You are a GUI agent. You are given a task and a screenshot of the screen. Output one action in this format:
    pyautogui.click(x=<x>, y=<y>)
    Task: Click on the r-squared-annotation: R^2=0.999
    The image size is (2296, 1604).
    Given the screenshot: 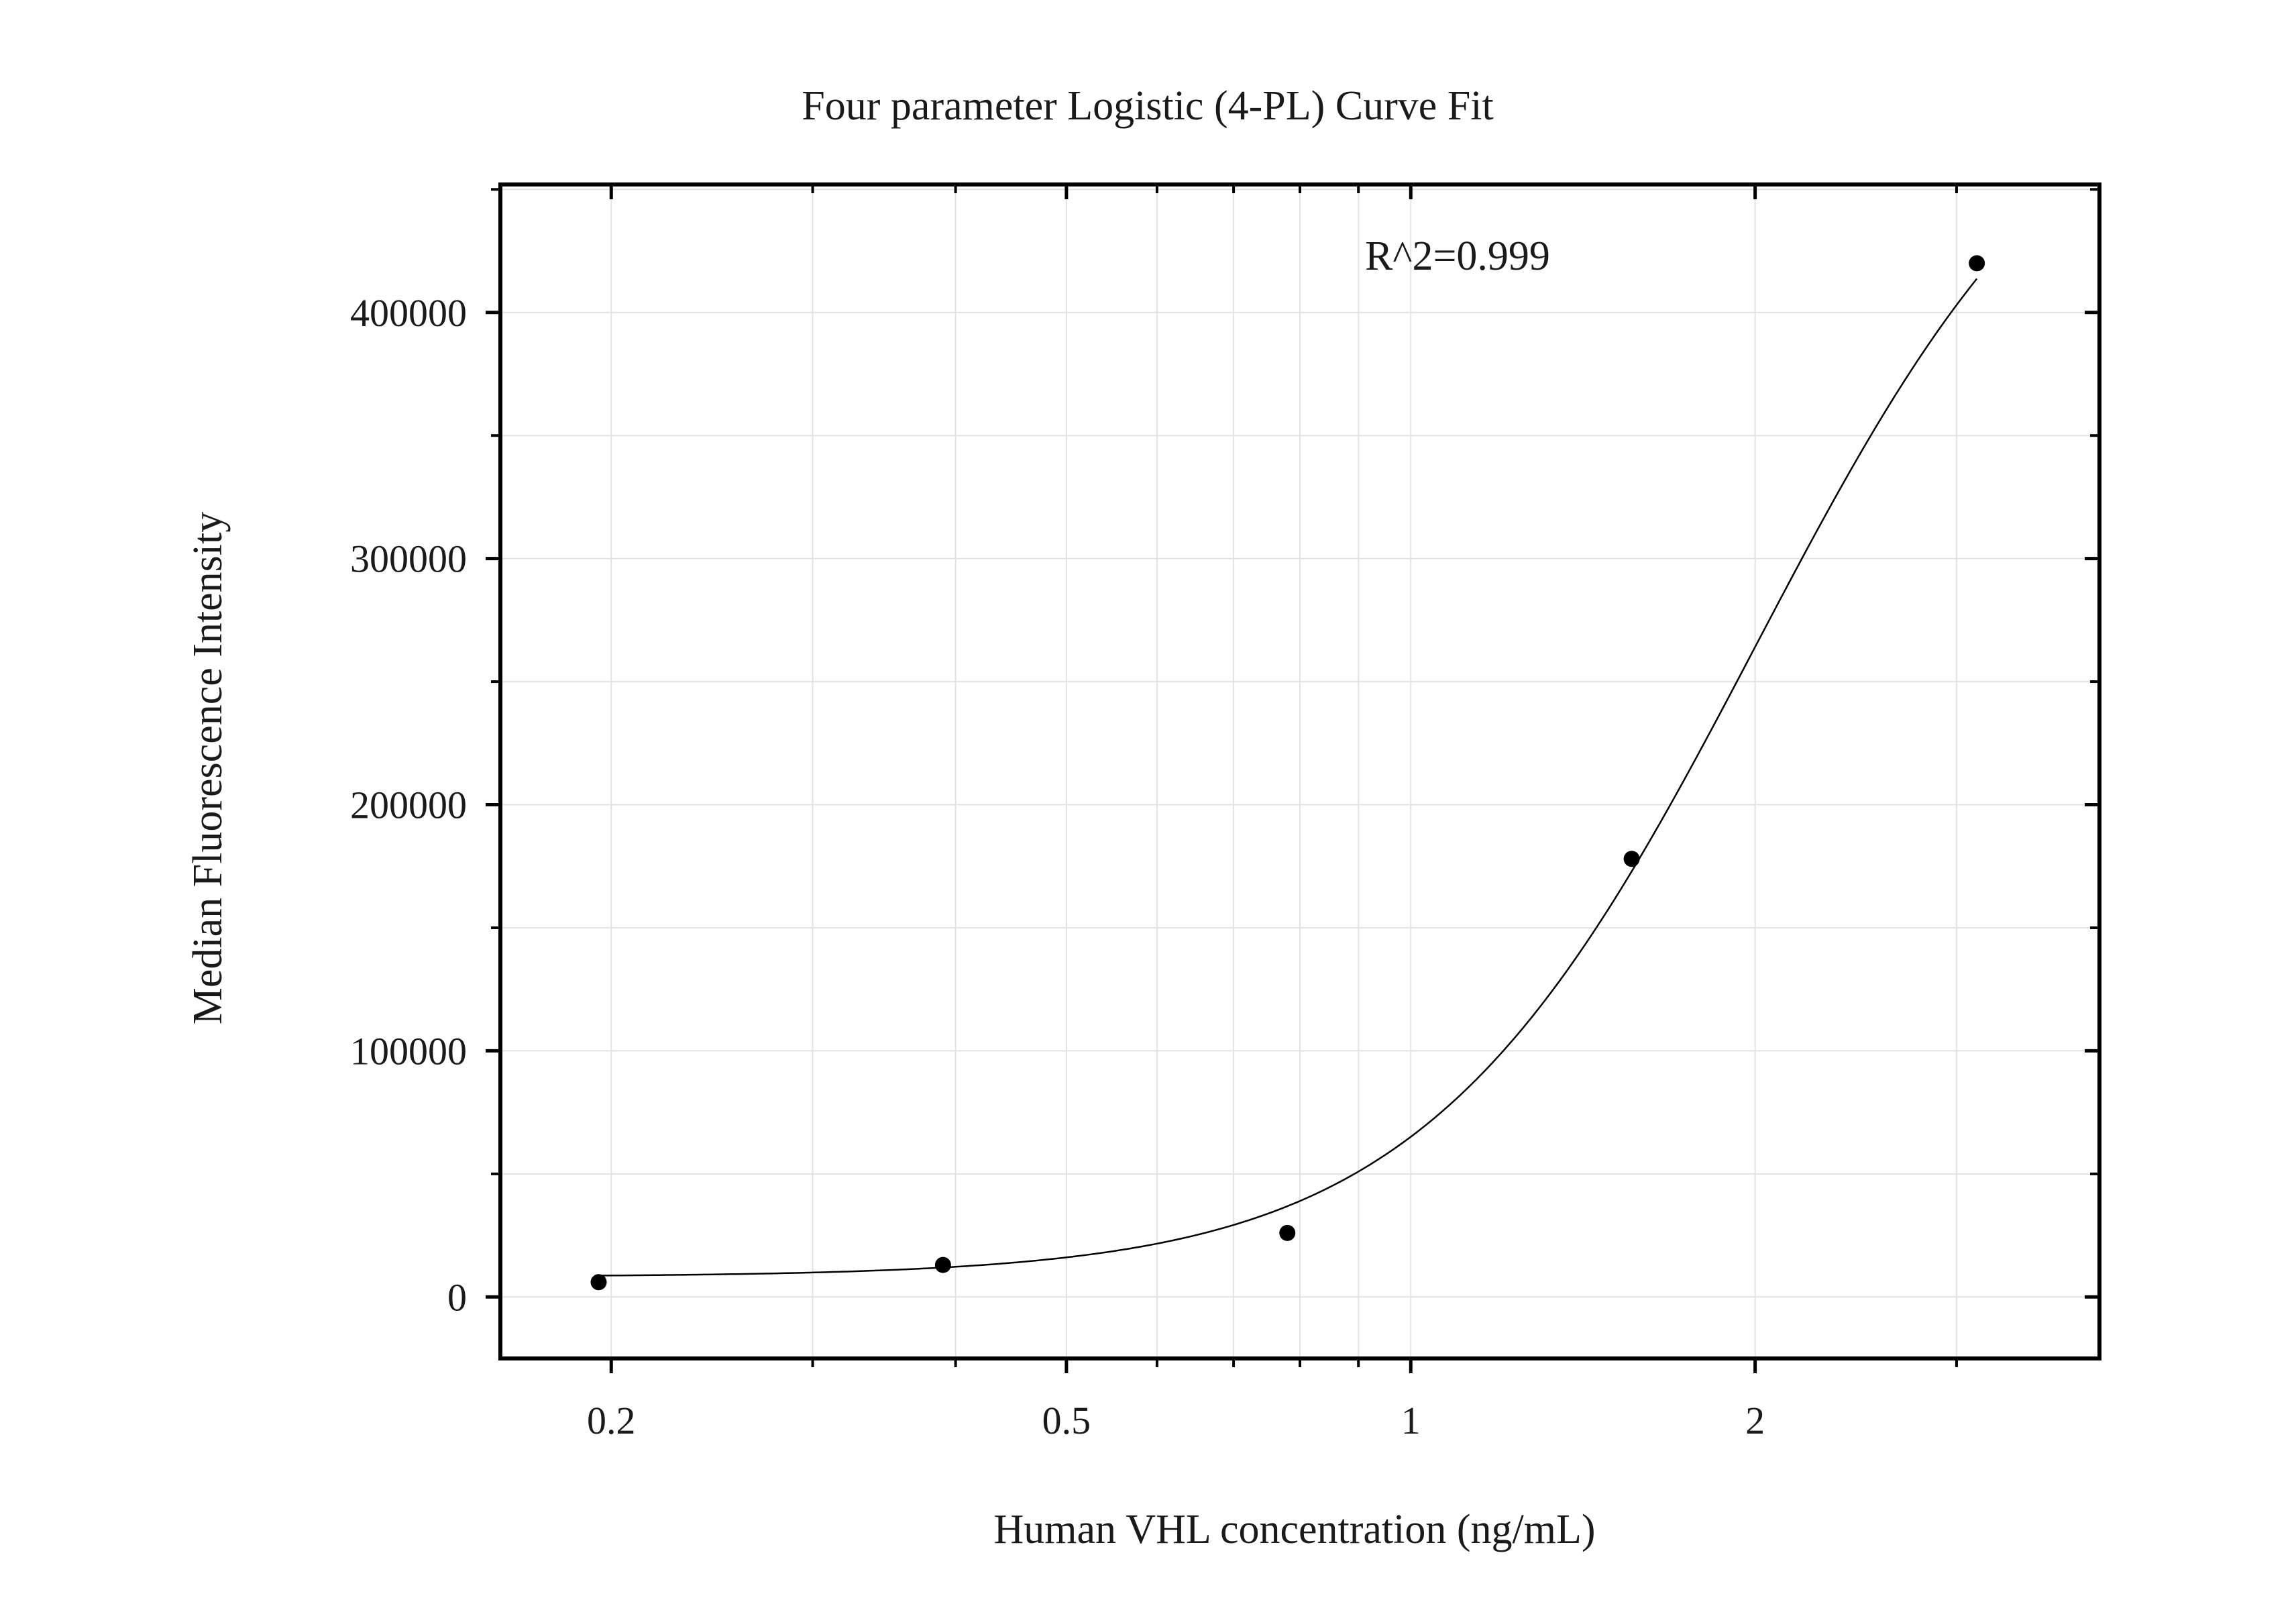 What is the action you would take?
    pyautogui.click(x=1457, y=256)
    